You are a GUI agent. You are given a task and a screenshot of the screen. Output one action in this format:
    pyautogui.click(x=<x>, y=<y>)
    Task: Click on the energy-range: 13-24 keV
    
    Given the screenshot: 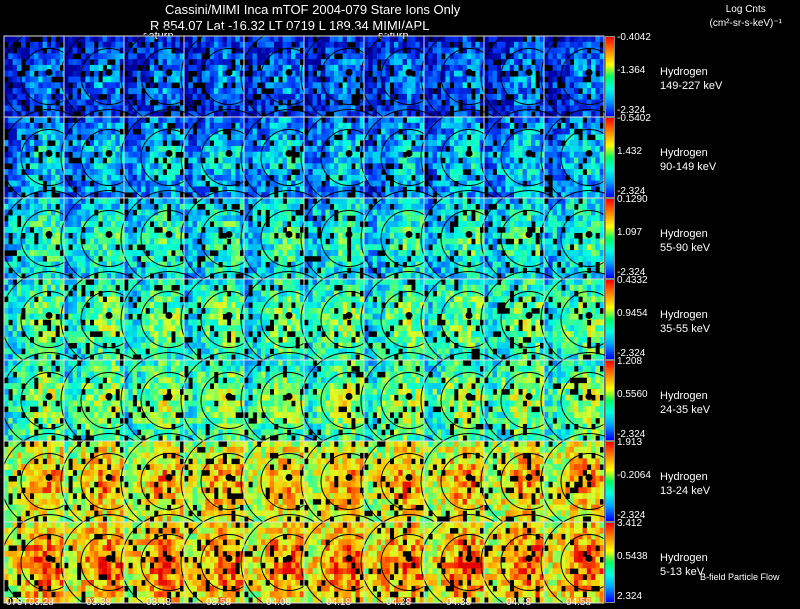 What is the action you would take?
    pyautogui.click(x=685, y=490)
    